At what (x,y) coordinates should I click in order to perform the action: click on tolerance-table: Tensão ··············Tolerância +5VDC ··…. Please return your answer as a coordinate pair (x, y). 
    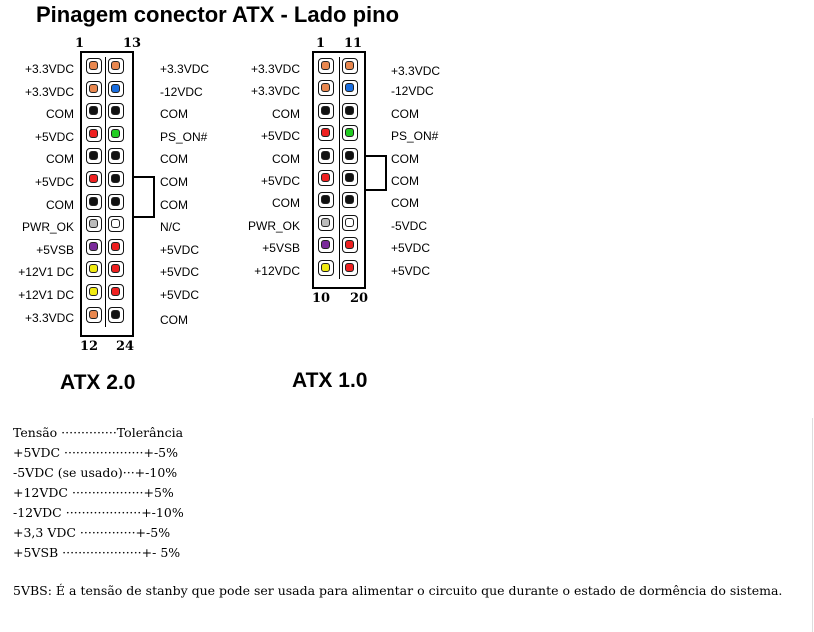
    Looking at the image, I should click on (98, 493).